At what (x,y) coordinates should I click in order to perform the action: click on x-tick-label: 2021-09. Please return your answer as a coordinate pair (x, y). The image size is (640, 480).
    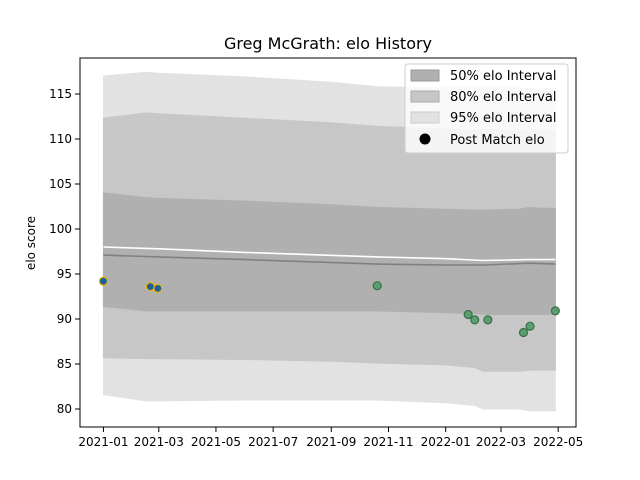
    Looking at the image, I should click on (331, 442).